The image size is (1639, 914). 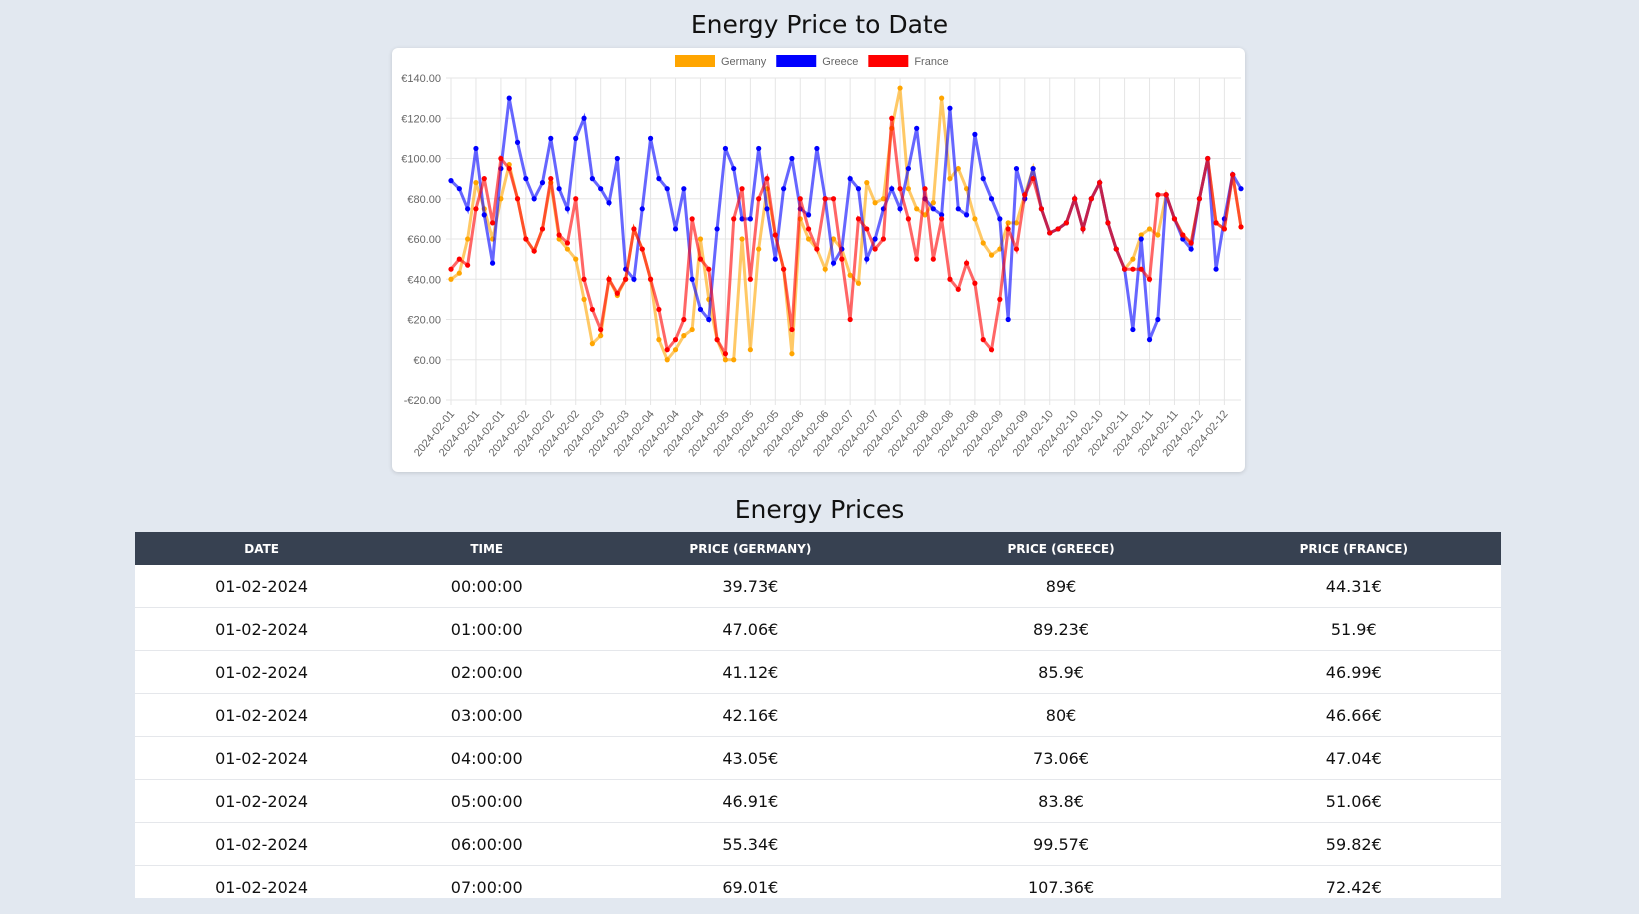 What do you see at coordinates (421, 79) in the screenshot?
I see `y-tick-label: €140.00` at bounding box center [421, 79].